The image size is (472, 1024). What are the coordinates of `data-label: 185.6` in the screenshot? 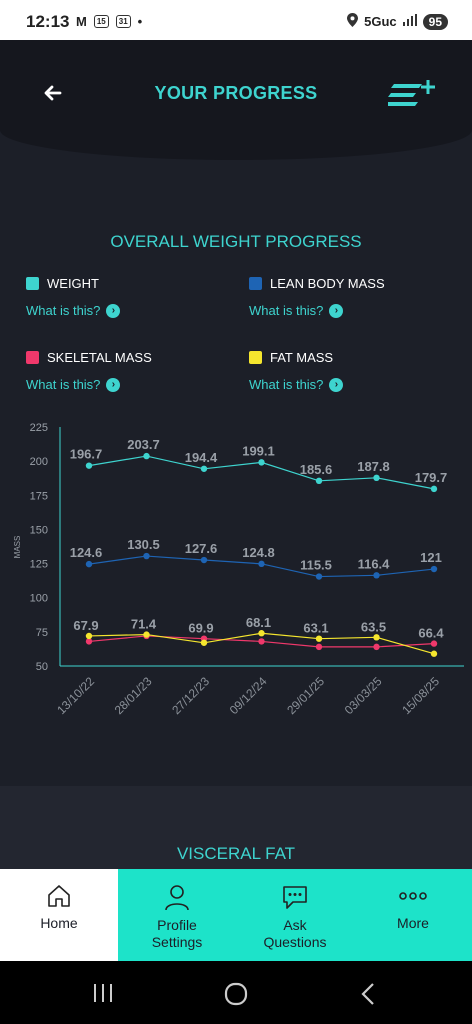 It's located at (316, 469).